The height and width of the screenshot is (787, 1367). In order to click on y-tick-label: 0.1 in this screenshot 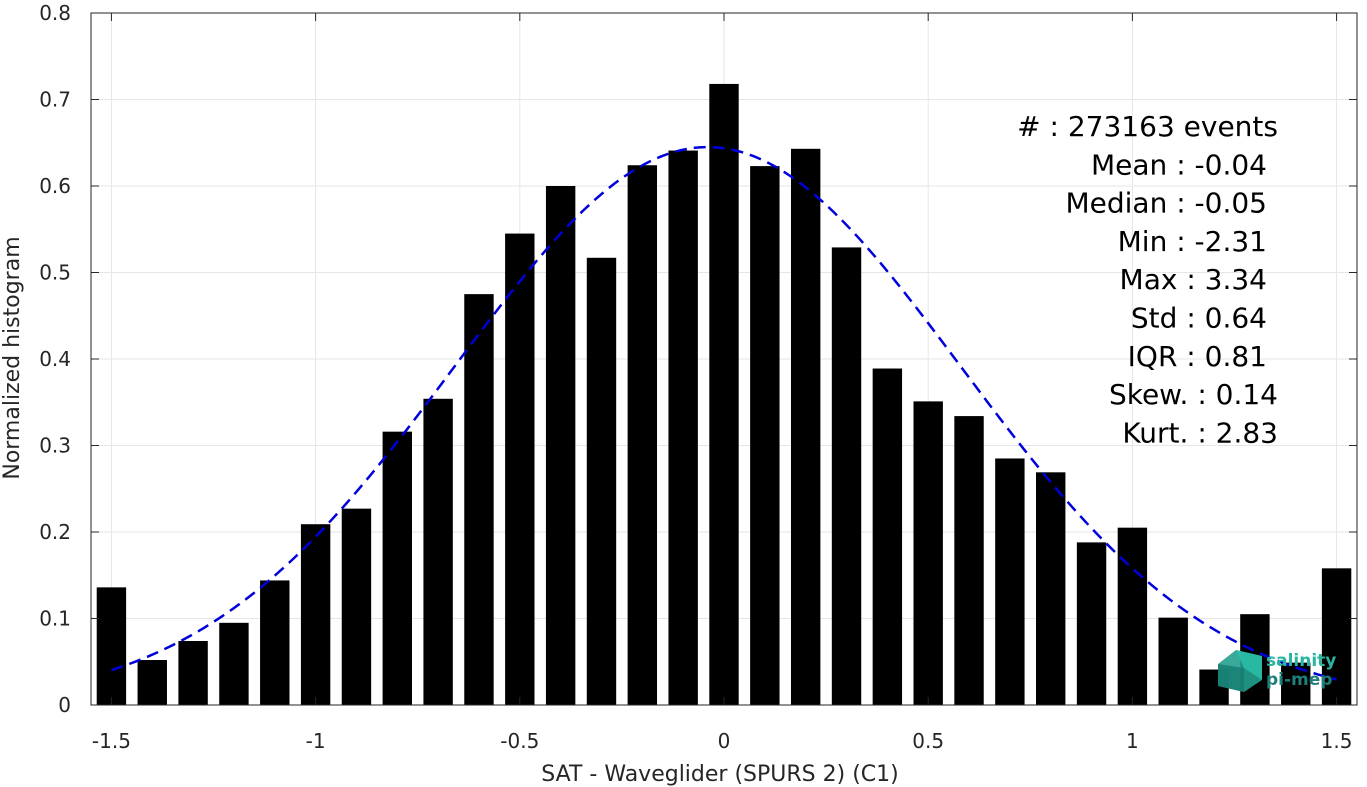, I will do `click(55, 619)`.